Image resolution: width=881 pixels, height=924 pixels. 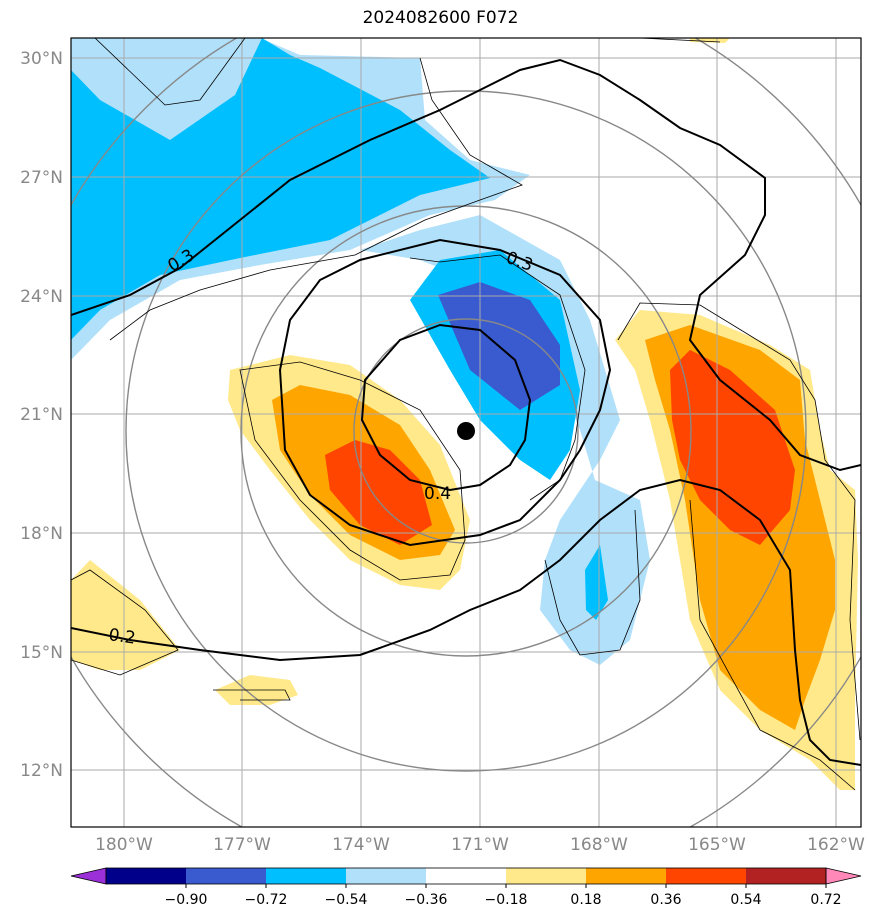 What do you see at coordinates (843, 876) in the screenshot?
I see `colorbar-extend-high` at bounding box center [843, 876].